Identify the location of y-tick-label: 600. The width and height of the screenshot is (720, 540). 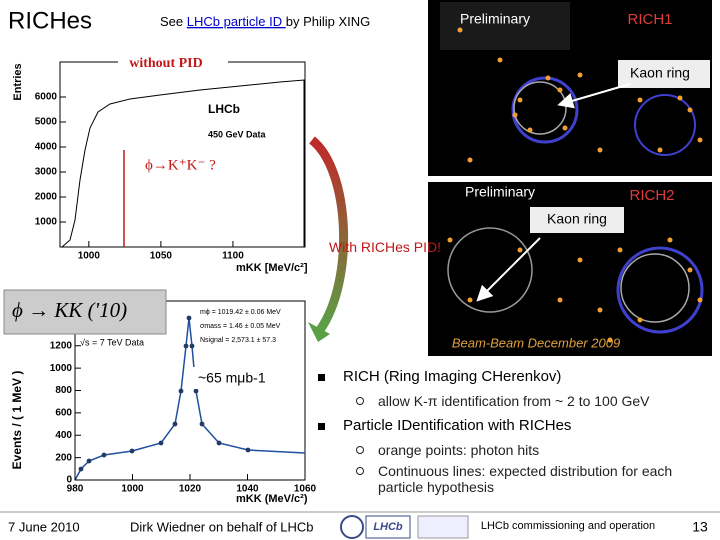
(63, 413).